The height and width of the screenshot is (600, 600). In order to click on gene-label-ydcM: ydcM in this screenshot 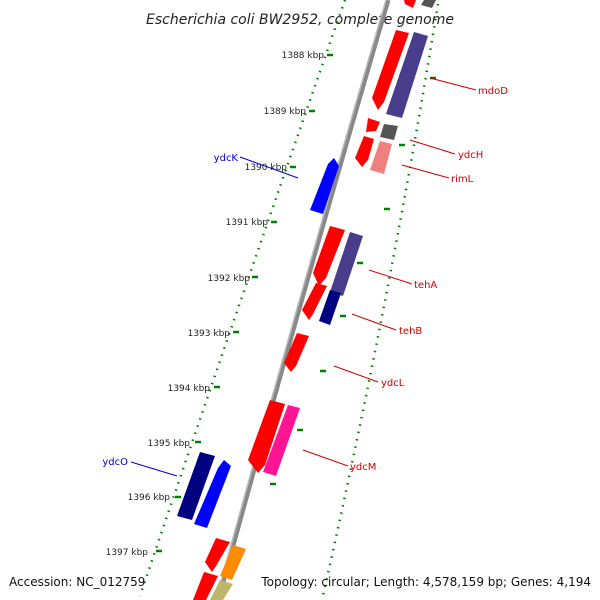, I will do `click(363, 467)`.